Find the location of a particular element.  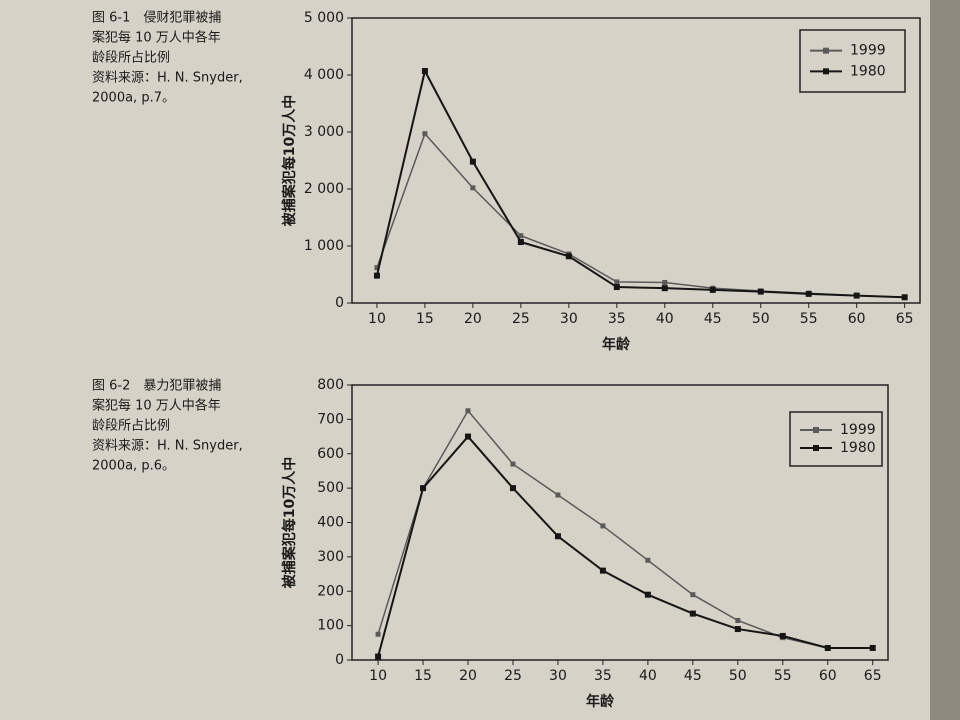

y-tick-label: 3 000 is located at coordinates (324, 132).